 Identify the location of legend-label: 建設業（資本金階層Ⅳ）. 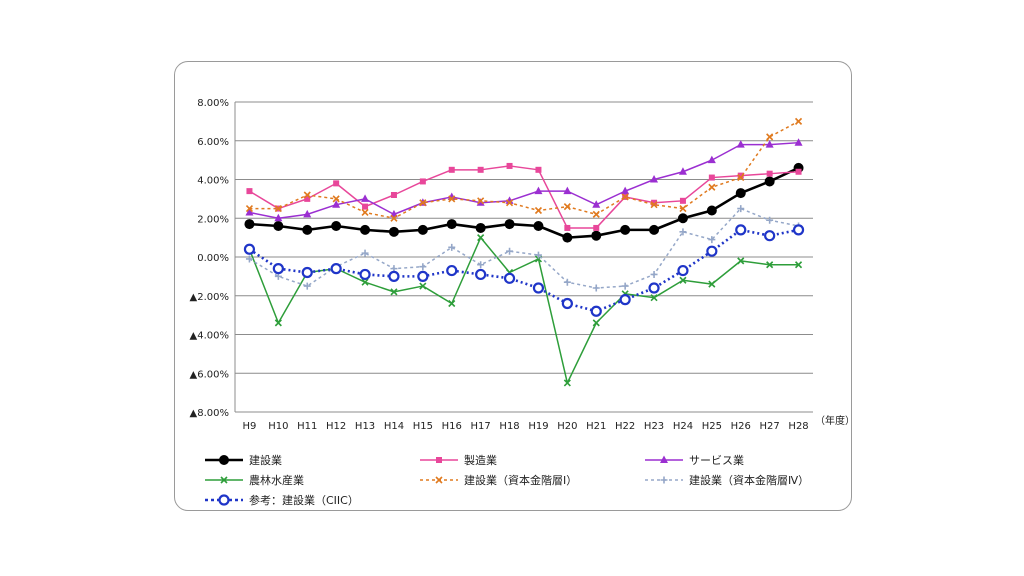
(749, 480).